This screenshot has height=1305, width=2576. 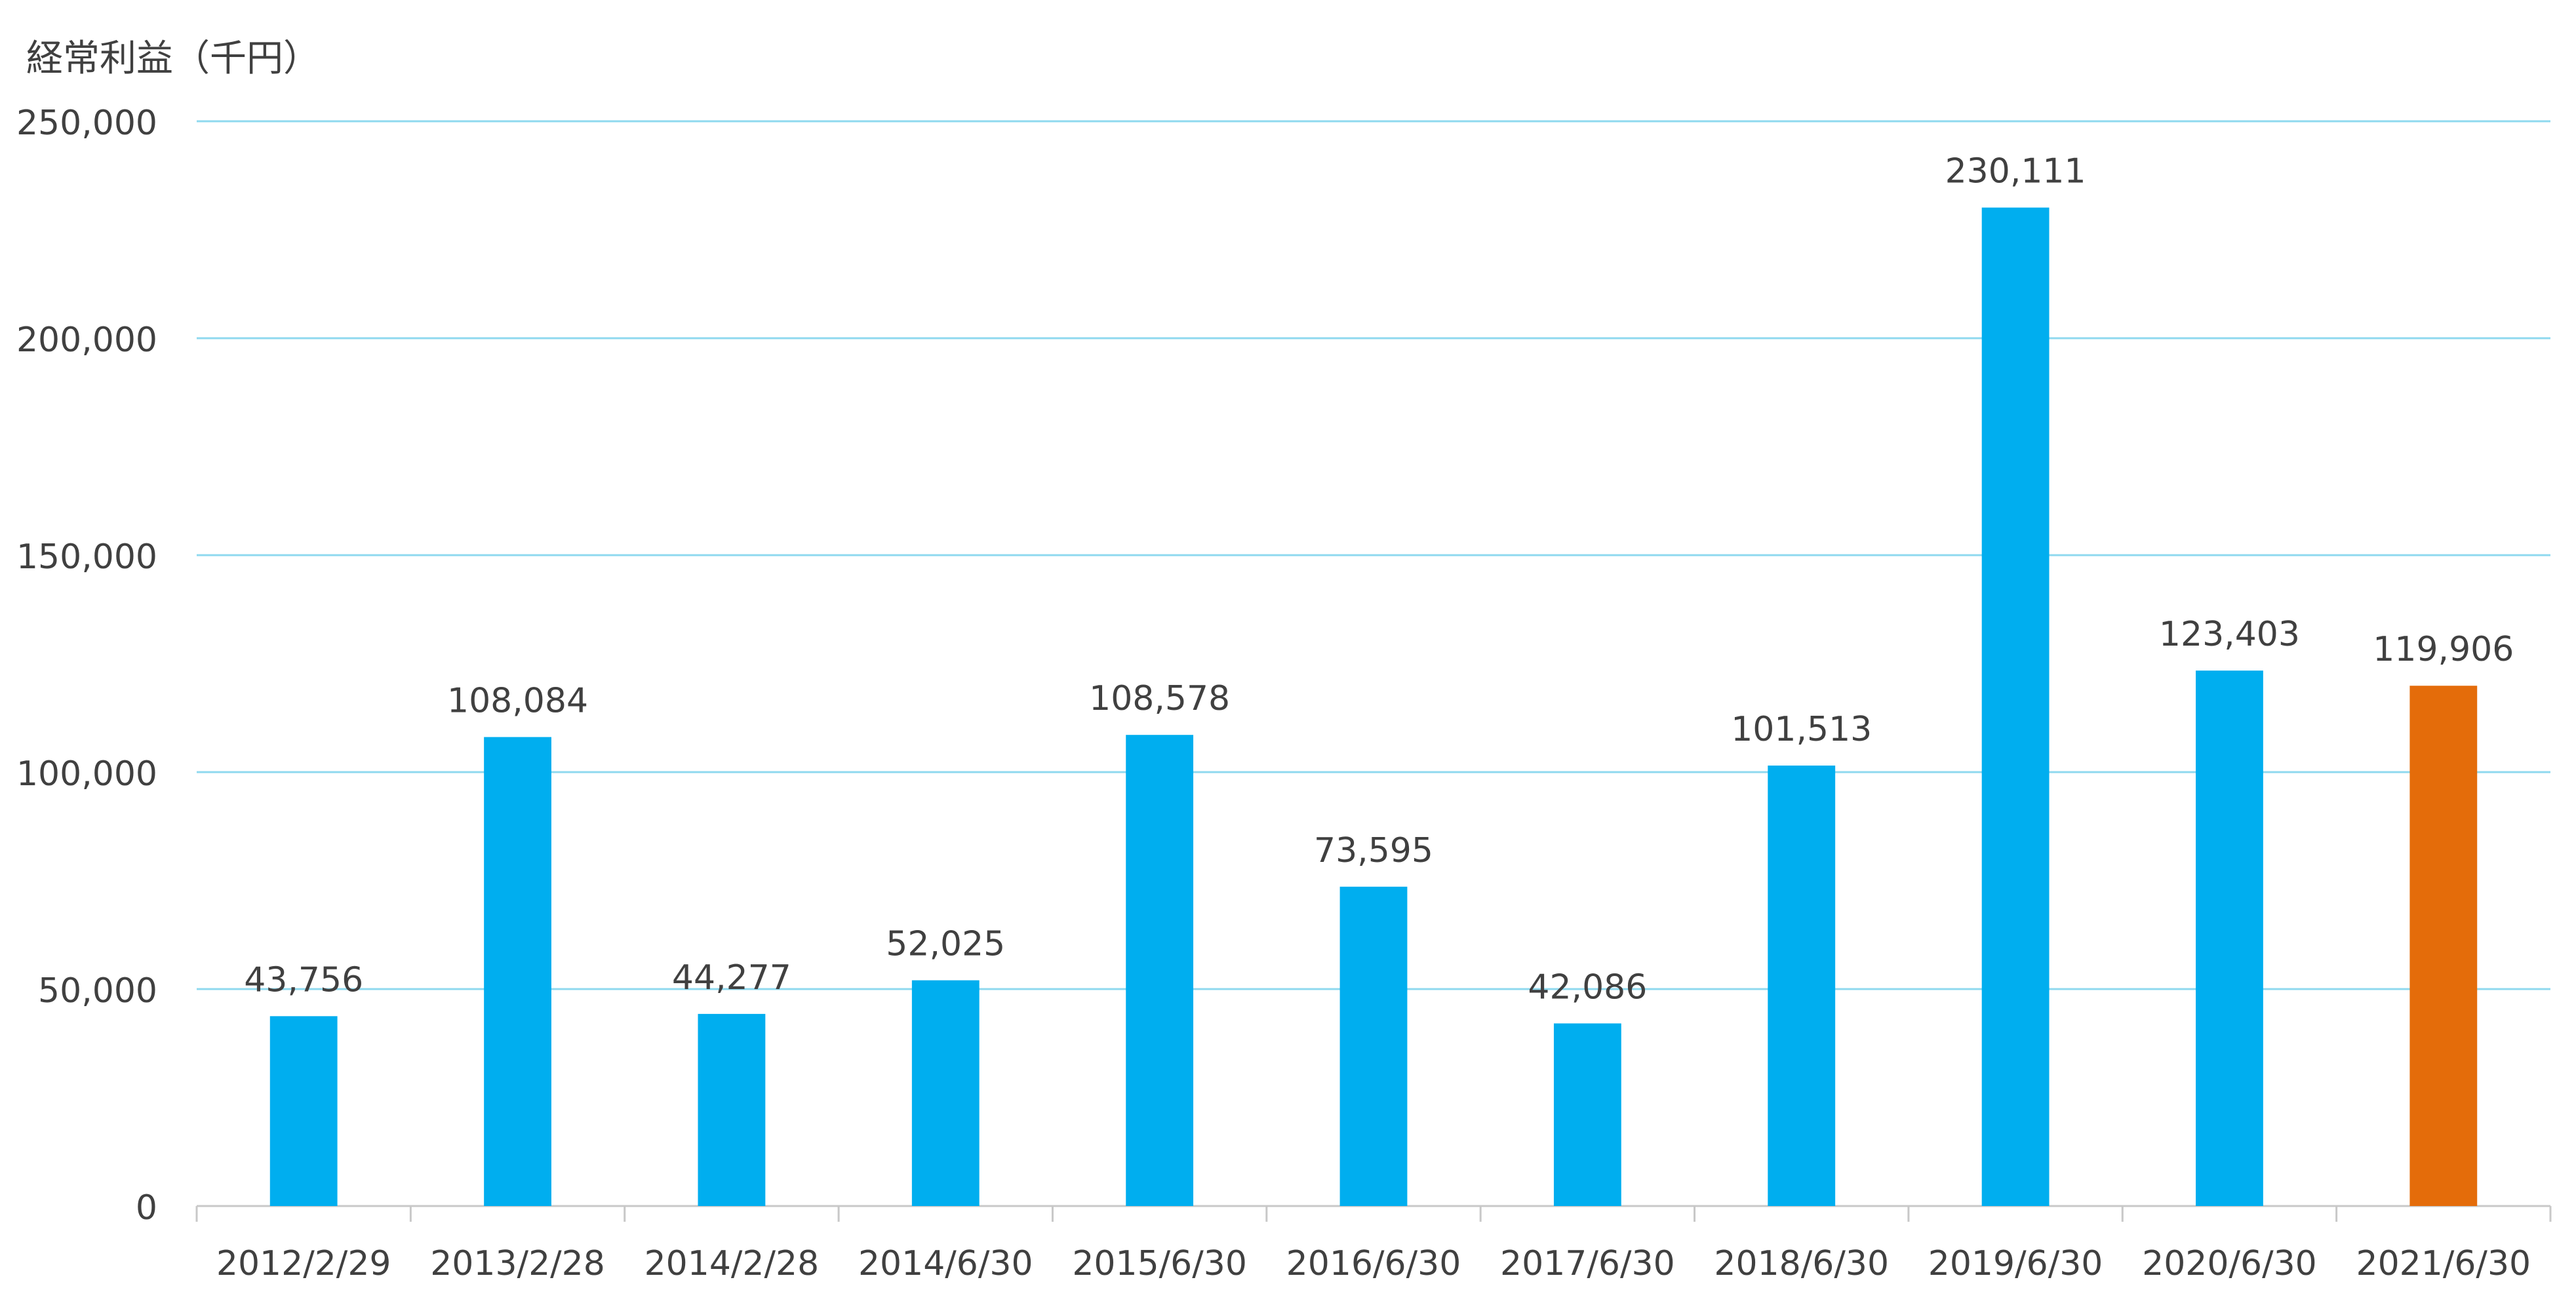 I want to click on chart-title: 経常利益（千円）, so click(x=173, y=58).